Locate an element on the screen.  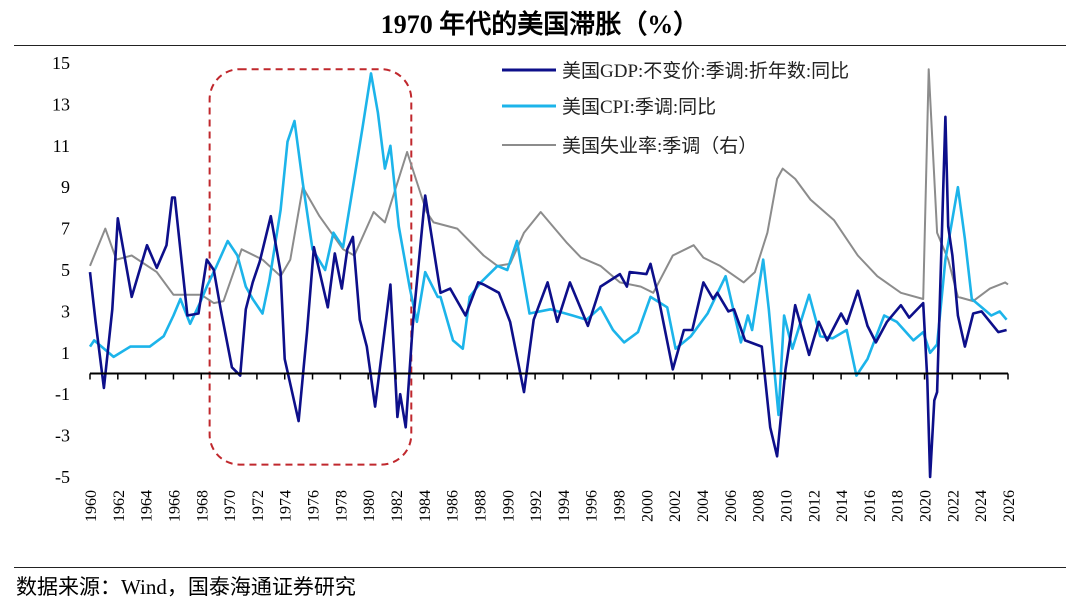
x-tick-label: 2022 is located at coordinates (953, 506).